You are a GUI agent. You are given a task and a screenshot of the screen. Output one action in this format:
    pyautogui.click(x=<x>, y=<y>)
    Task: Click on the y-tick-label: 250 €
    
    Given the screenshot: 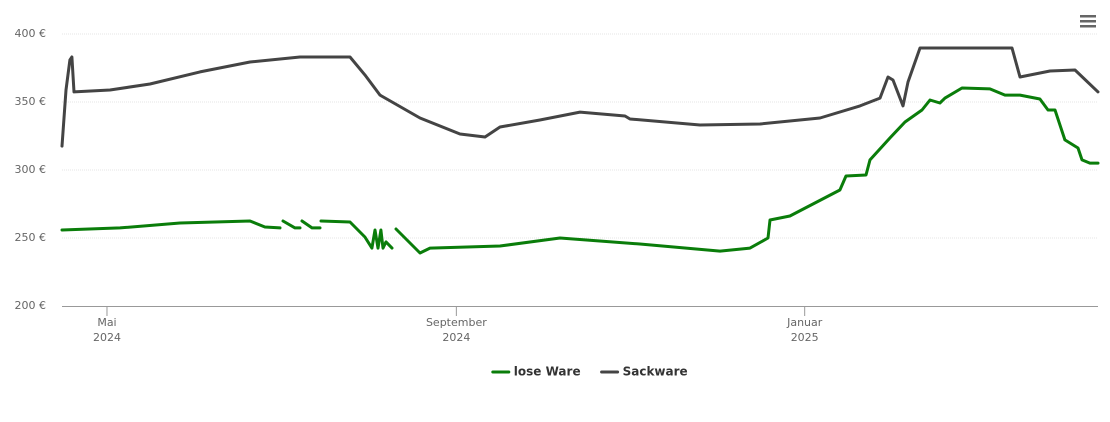 What is the action you would take?
    pyautogui.click(x=31, y=237)
    